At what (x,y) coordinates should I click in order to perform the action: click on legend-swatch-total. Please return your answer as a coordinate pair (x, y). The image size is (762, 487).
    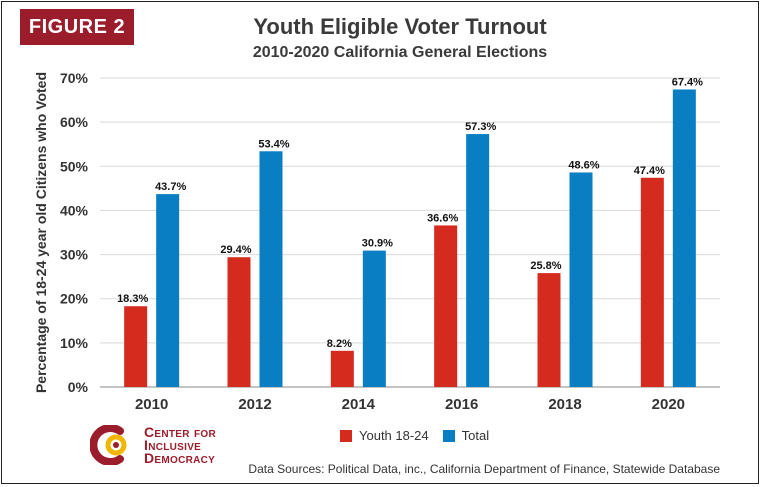
    Looking at the image, I should click on (448, 435).